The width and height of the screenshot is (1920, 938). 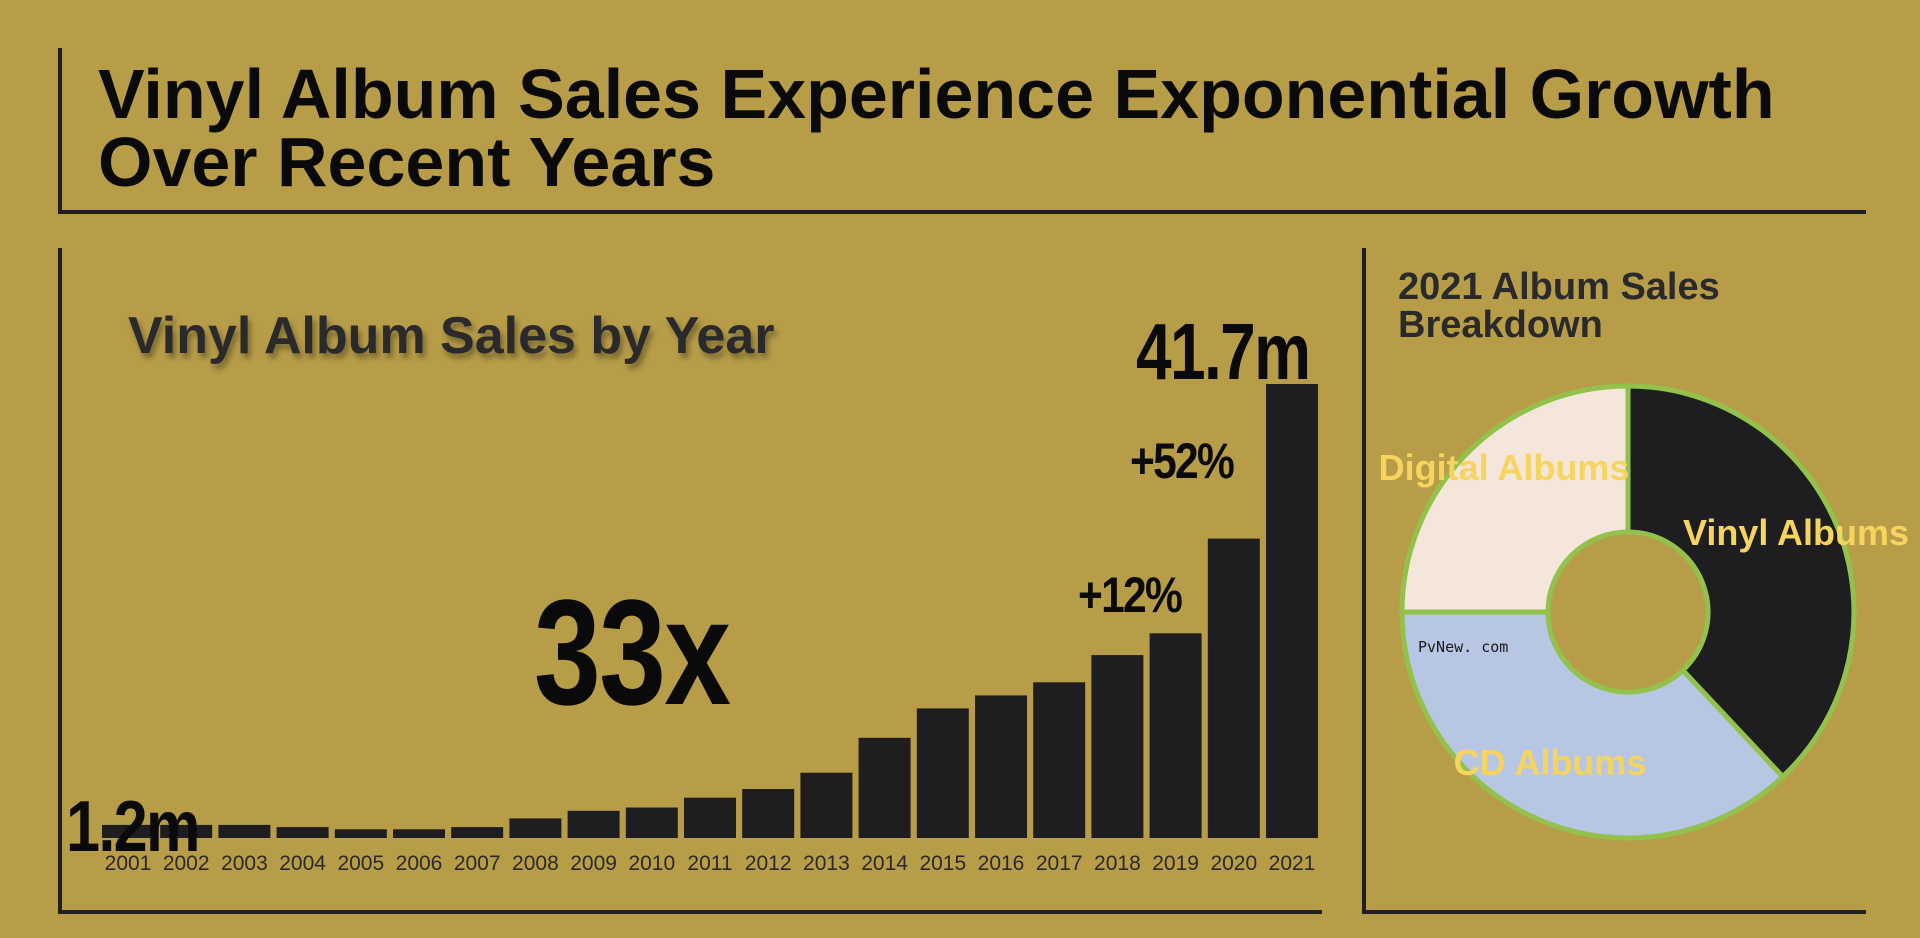 I want to click on bar-2001, so click(x=128, y=831).